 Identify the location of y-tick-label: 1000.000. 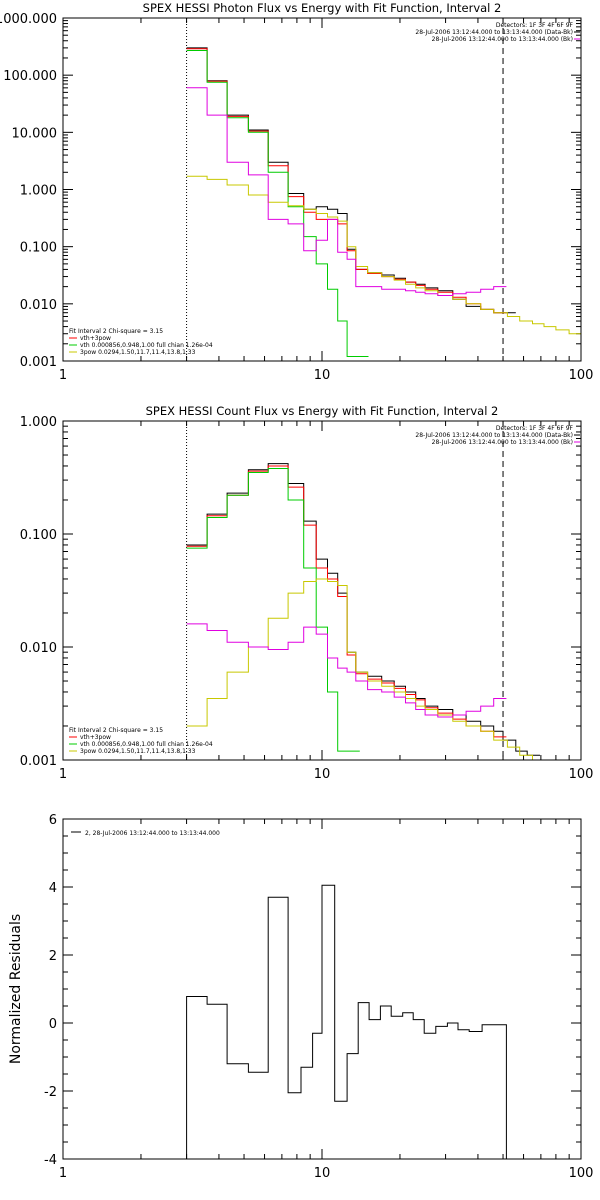
(28, 19).